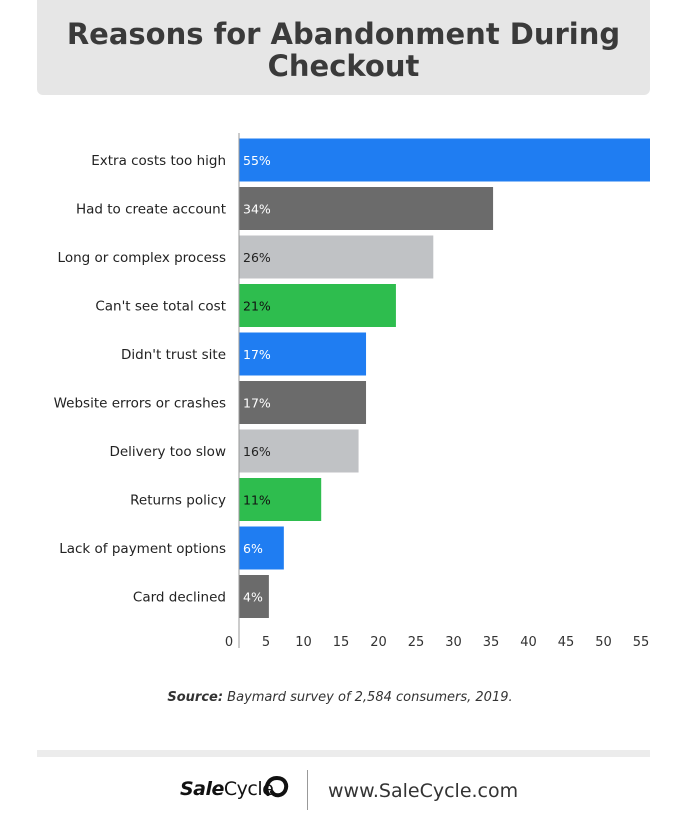  What do you see at coordinates (167, 452) in the screenshot?
I see `category-label-6: Delivery too slow` at bounding box center [167, 452].